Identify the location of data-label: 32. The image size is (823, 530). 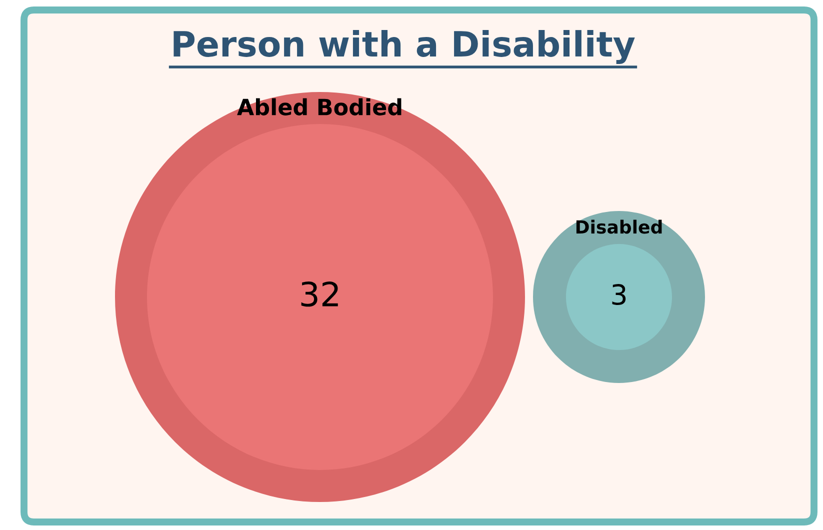
(319, 294).